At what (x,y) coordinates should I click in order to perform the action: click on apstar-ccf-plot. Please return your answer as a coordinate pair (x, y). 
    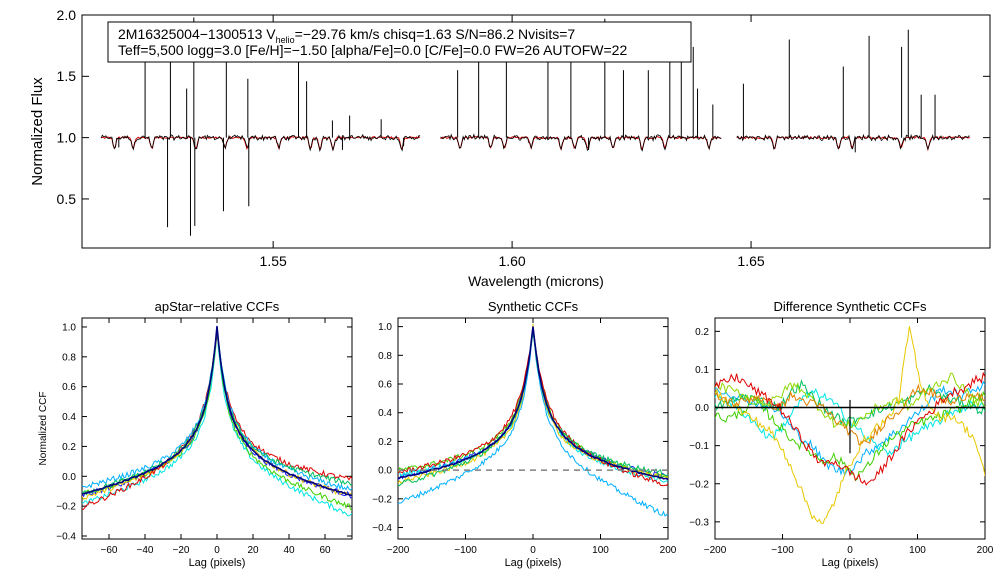
    Looking at the image, I should click on (217, 421).